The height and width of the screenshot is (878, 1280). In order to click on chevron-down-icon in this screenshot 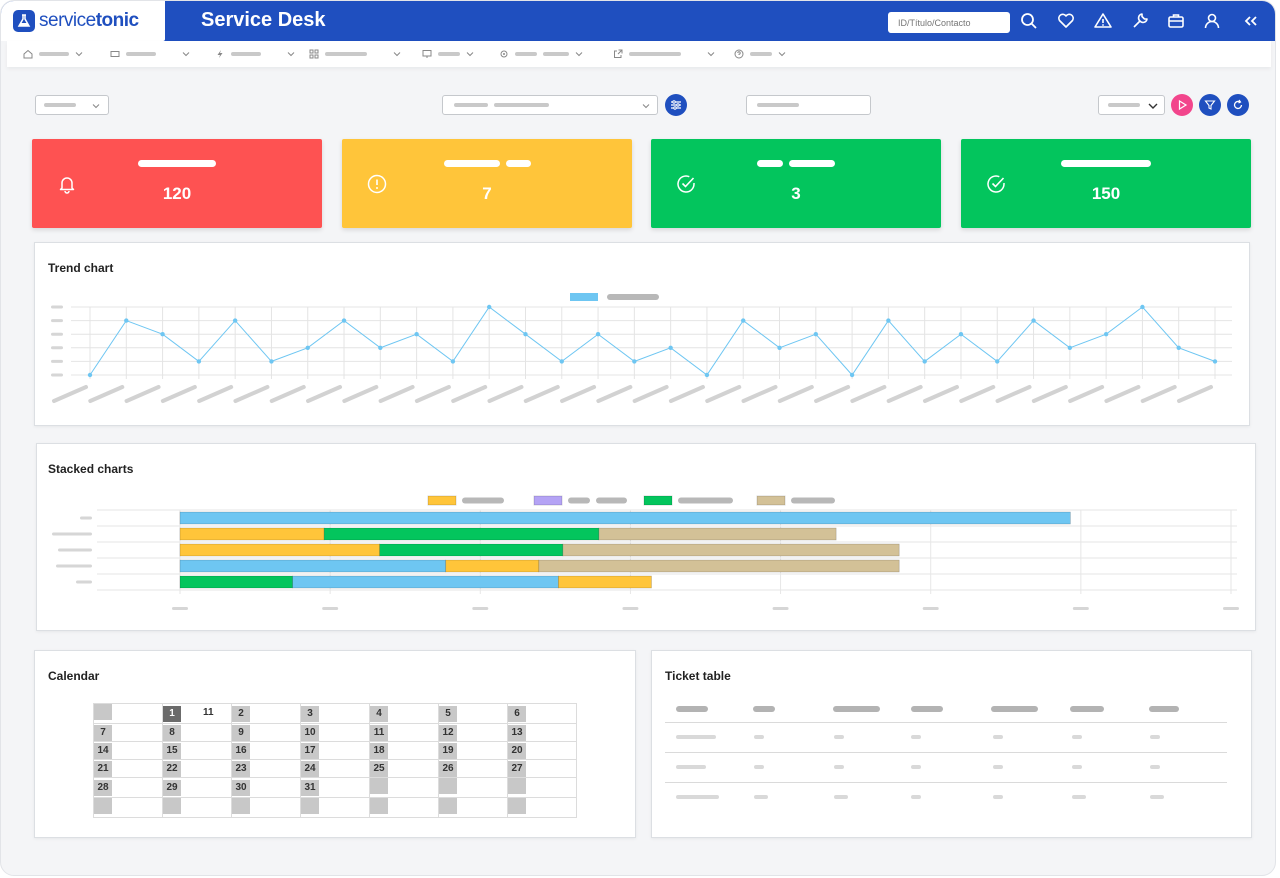, I will do `click(1153, 106)`.